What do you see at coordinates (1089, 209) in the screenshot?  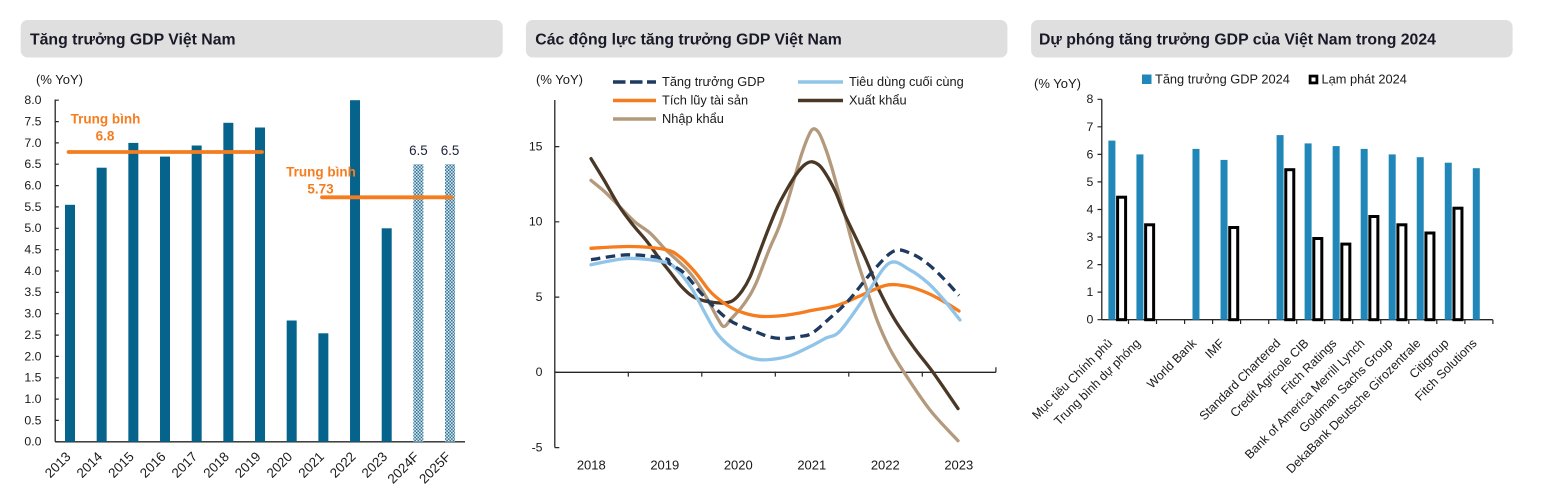 I see `svg-text: 4` at bounding box center [1089, 209].